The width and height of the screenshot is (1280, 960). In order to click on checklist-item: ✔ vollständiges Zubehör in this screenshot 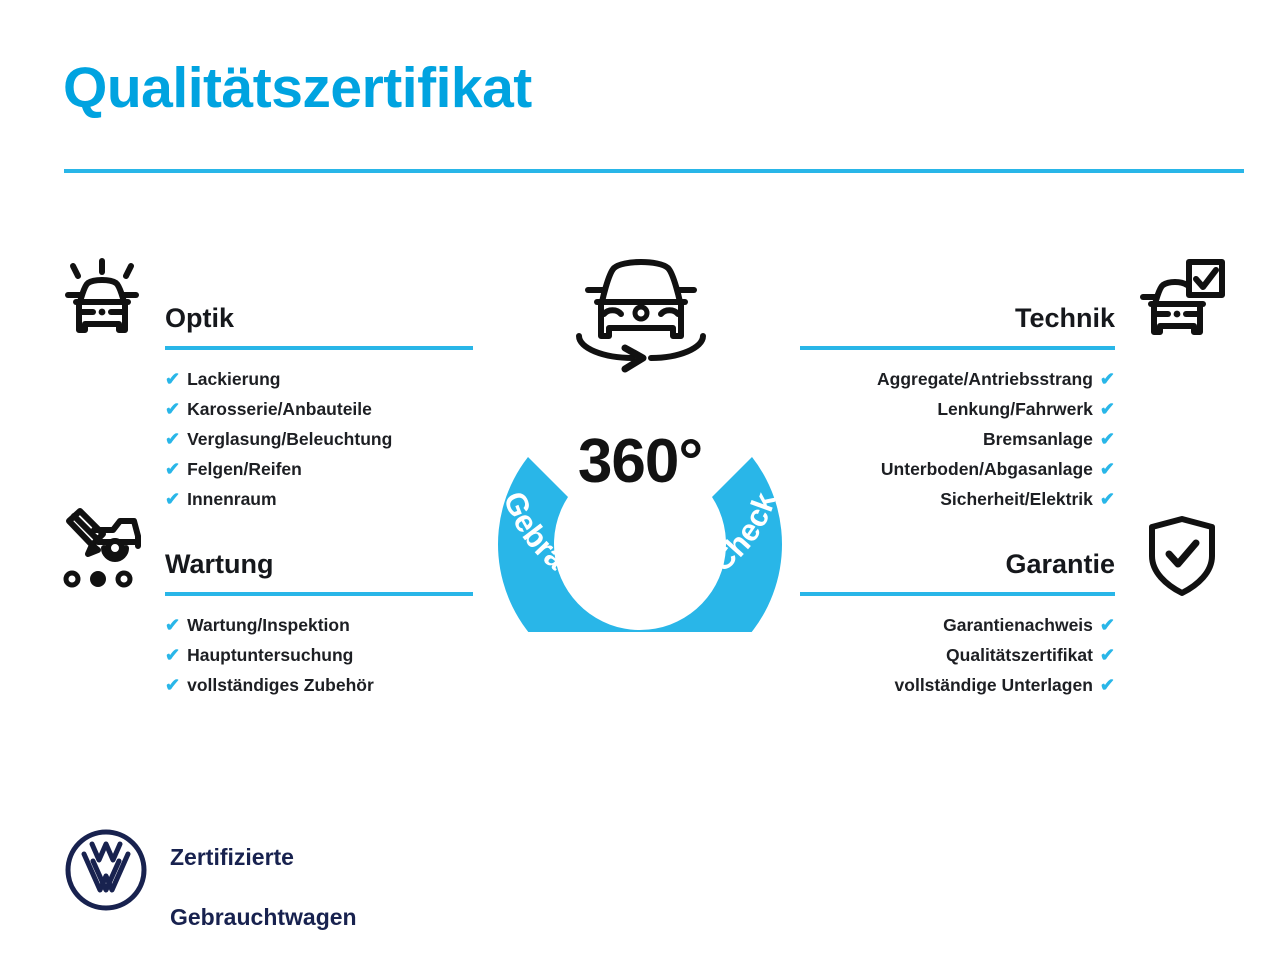, I will do `click(319, 685)`.